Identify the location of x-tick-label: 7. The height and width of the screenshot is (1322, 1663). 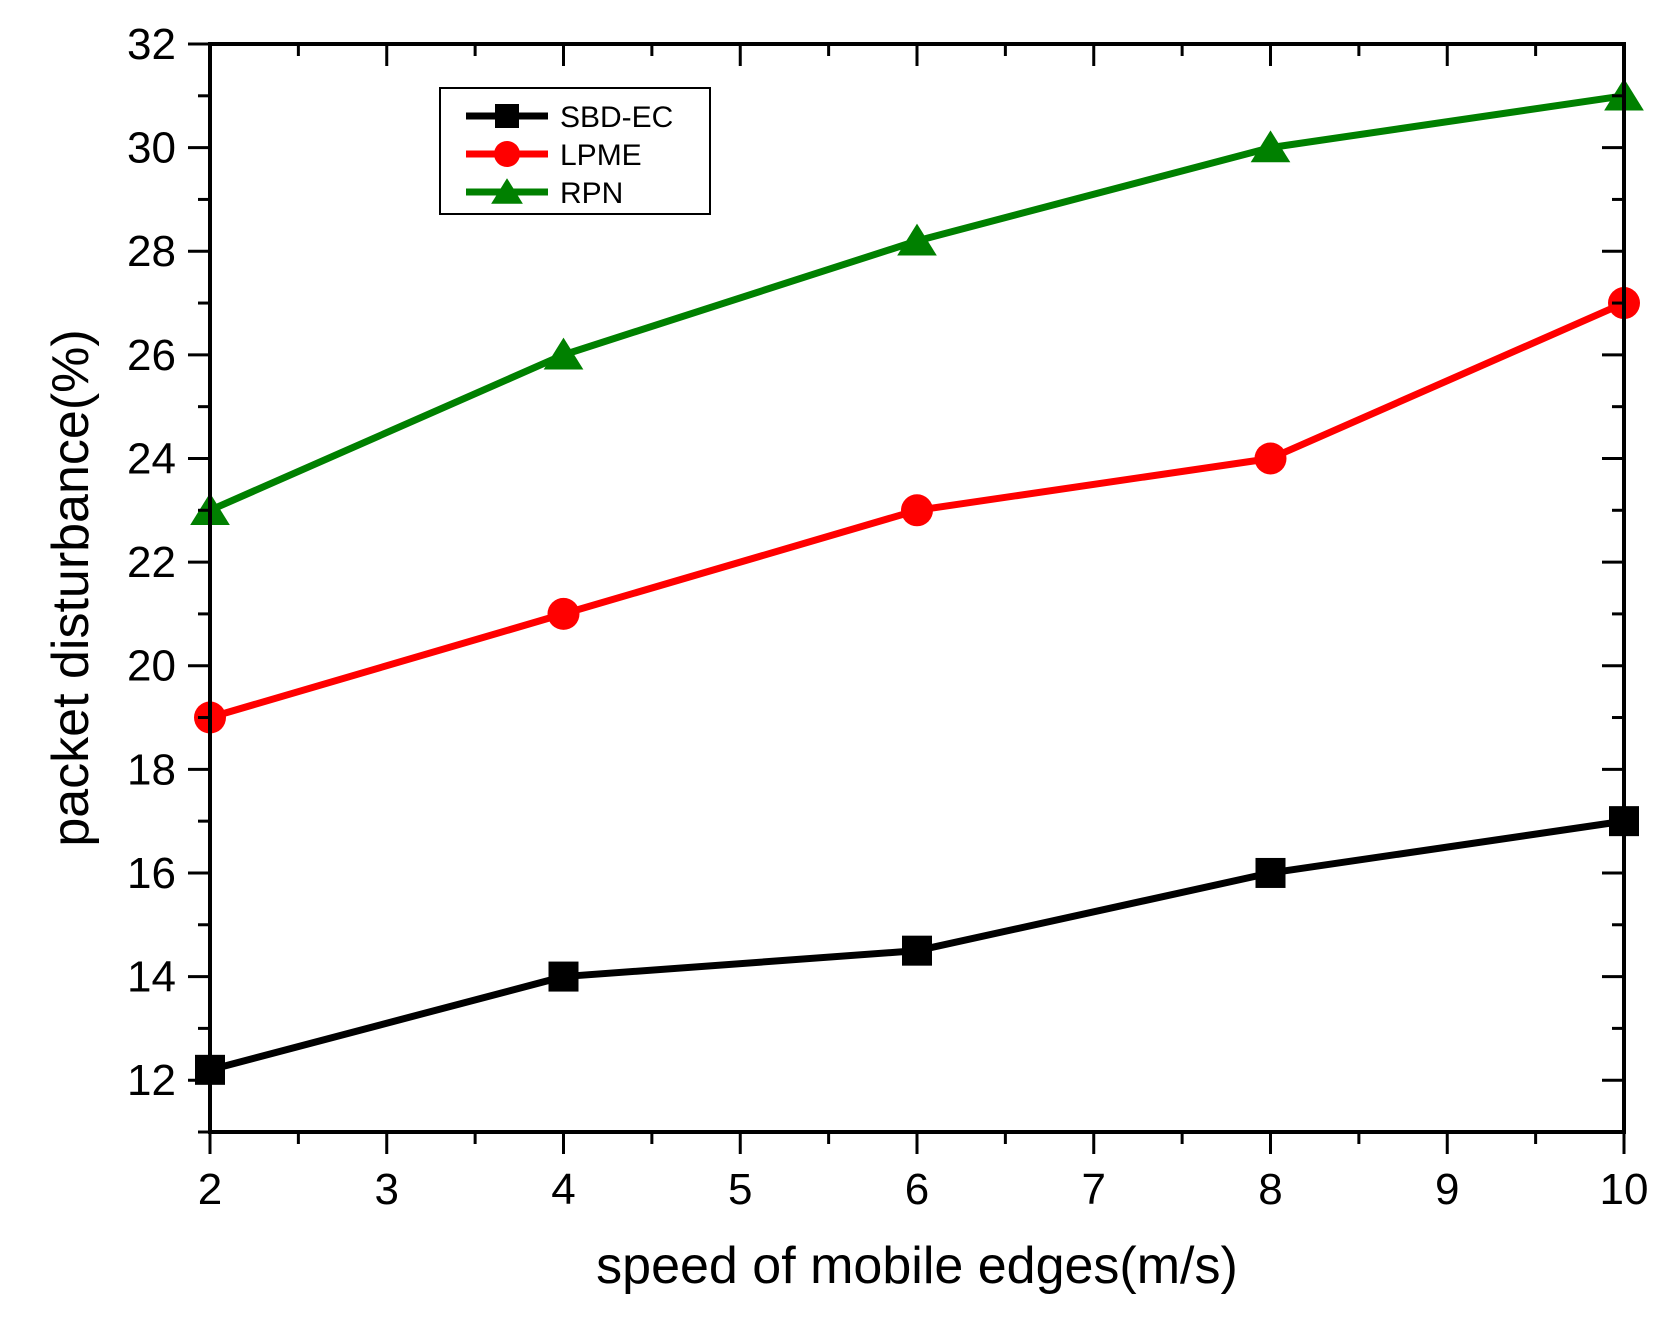
(1094, 1189).